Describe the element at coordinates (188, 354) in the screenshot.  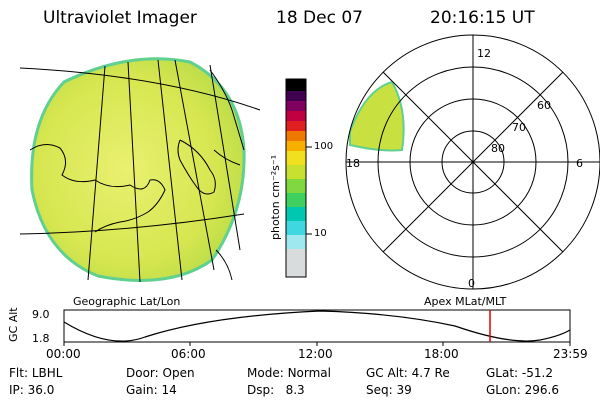
I see `altitude-xtick-0600: 06:00` at that location.